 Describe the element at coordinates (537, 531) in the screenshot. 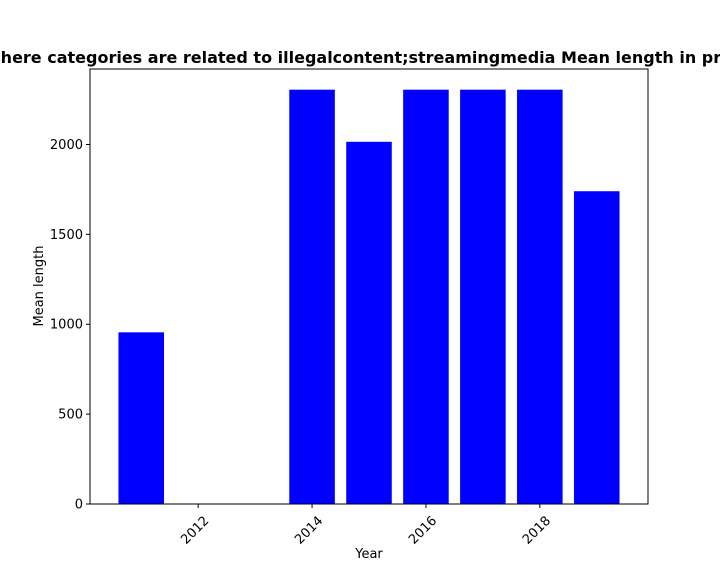

I see `x-tick-label: 2018` at that location.